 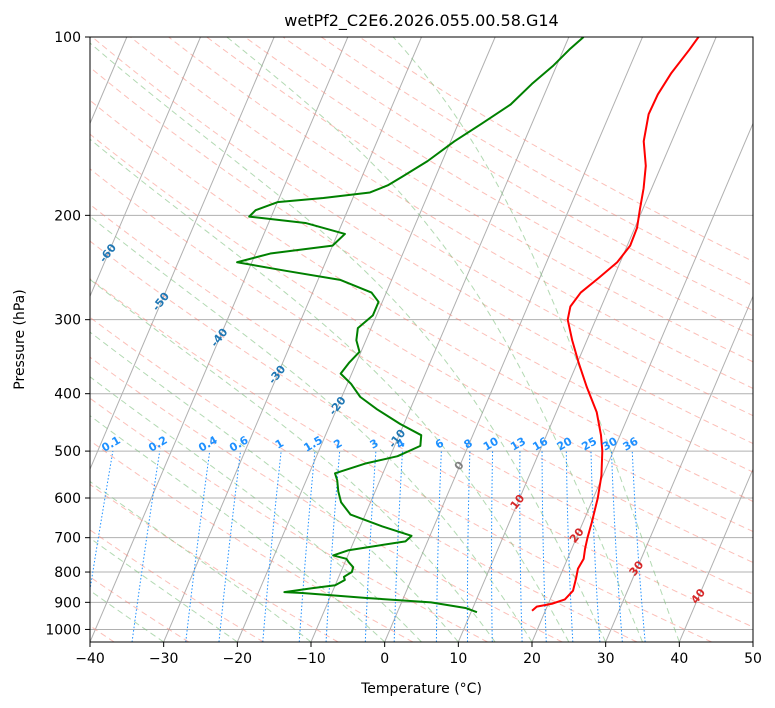 I want to click on dry-adiabat-line, so click(x=177, y=585).